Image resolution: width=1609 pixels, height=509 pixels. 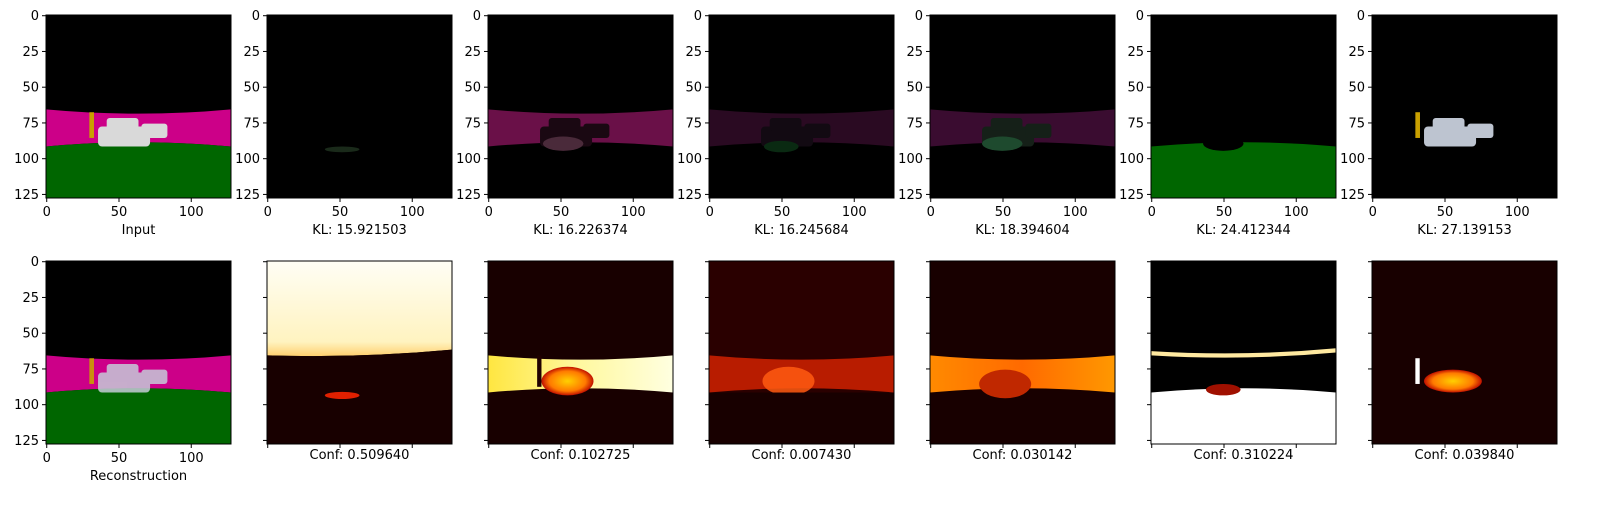 What do you see at coordinates (1227, 123) in the screenshot?
I see `top-panel-5: 0 50 100 0 25 50 75 100 125 KL: 24.412344` at bounding box center [1227, 123].